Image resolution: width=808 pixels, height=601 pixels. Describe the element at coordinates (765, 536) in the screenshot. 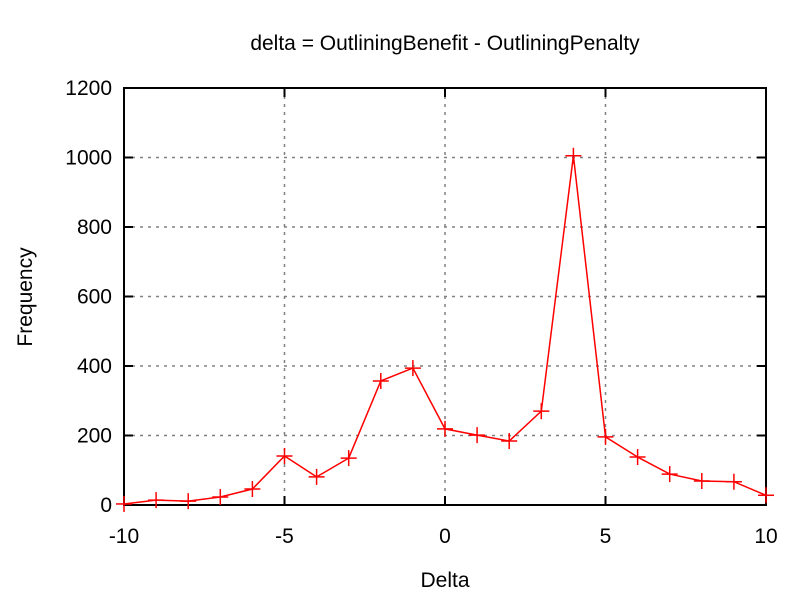

I see `x-tick-label: 10` at that location.